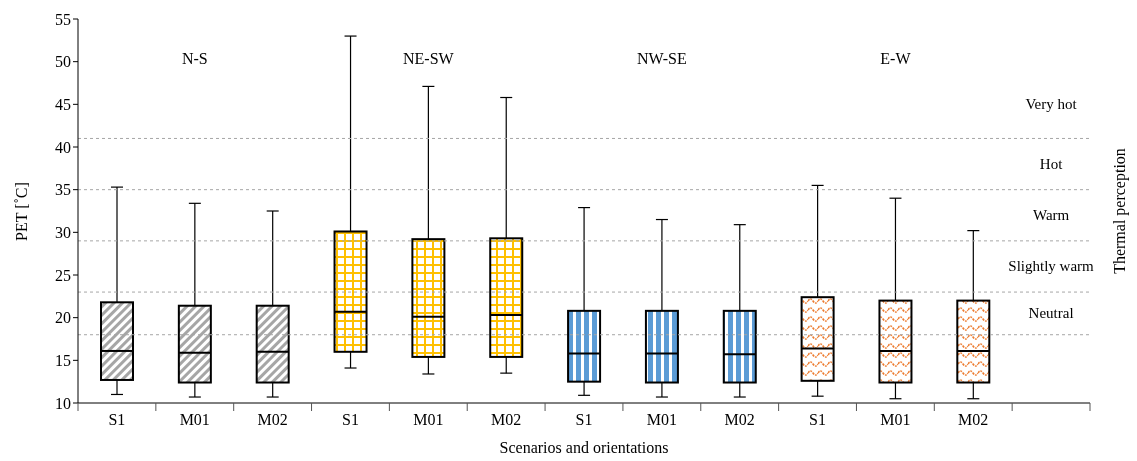  What do you see at coordinates (1051, 164) in the screenshot?
I see `ref-line-label: Hot` at bounding box center [1051, 164].